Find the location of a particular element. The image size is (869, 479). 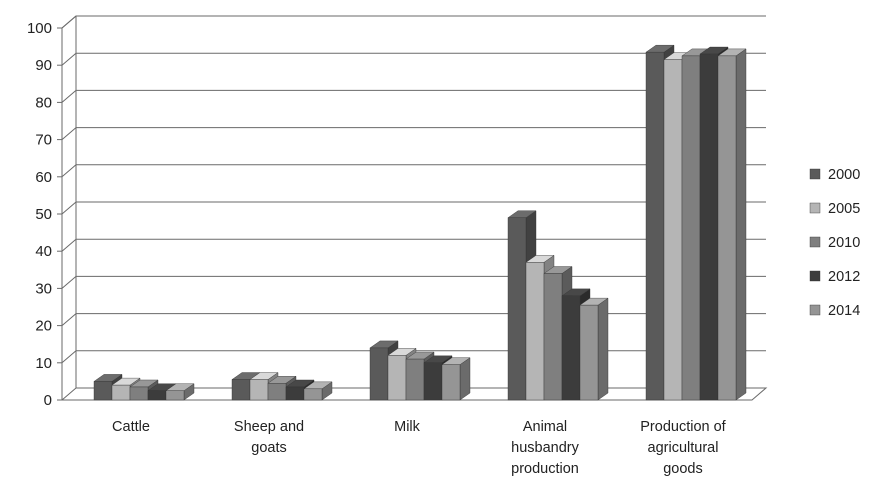

legend-item: 2005 is located at coordinates (834, 209).